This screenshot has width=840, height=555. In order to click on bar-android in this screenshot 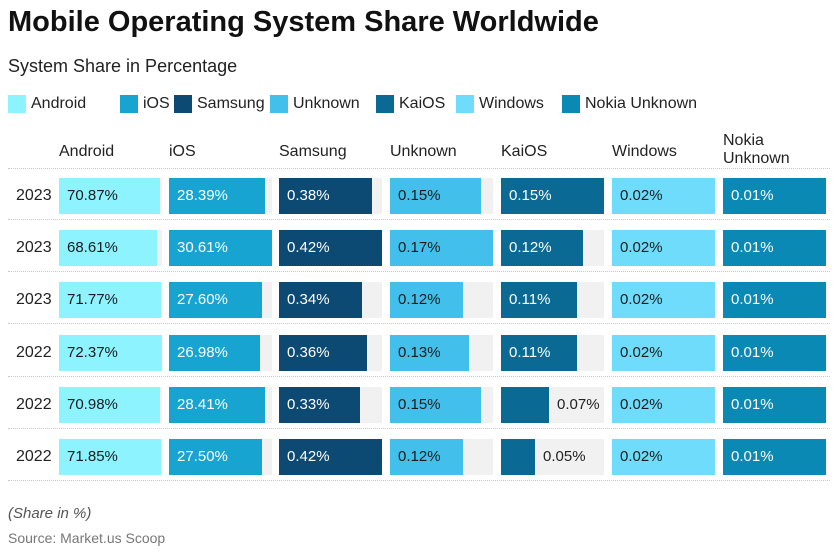, I will do `click(110, 457)`.